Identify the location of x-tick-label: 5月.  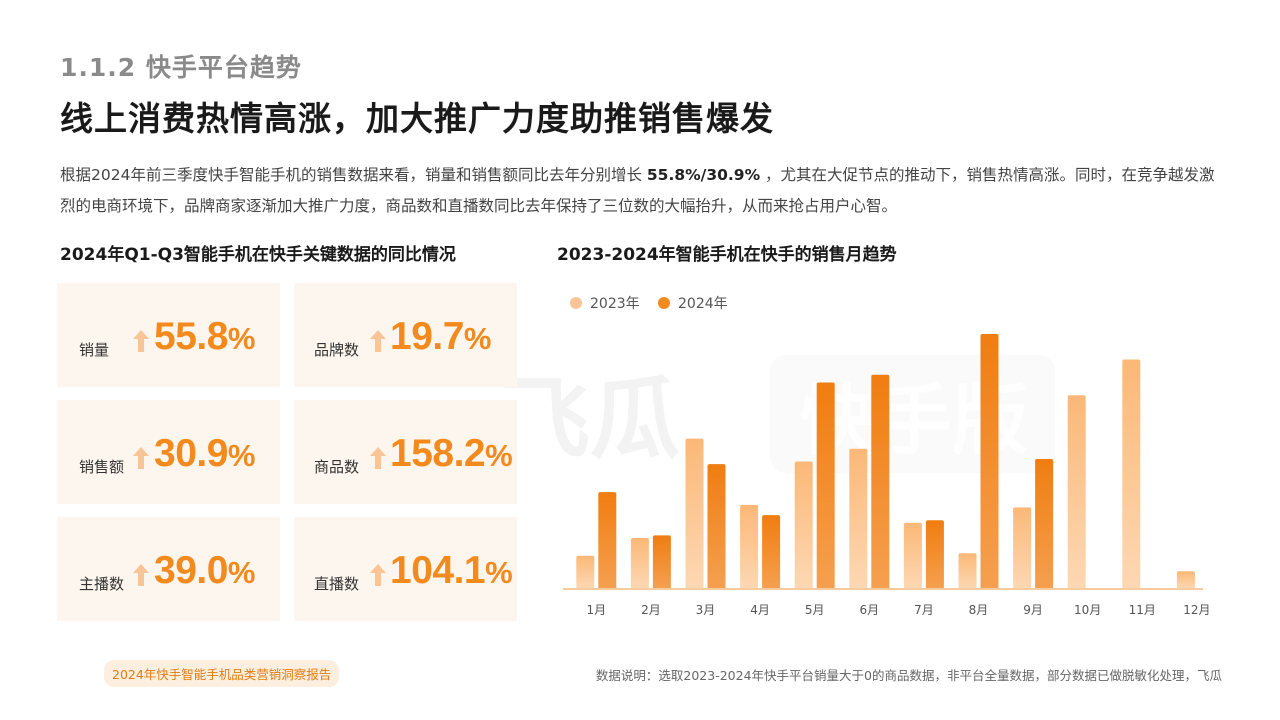
(815, 610).